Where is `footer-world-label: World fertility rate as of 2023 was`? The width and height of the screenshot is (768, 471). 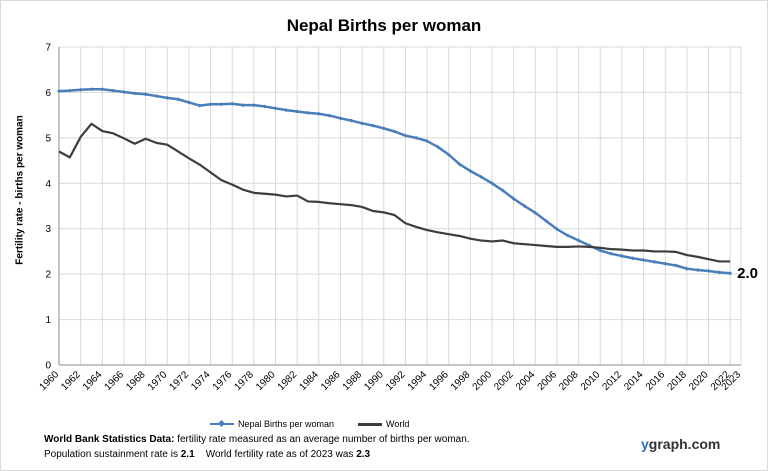
footer-world-label: World fertility rate as of 2023 was is located at coordinates (275, 454).